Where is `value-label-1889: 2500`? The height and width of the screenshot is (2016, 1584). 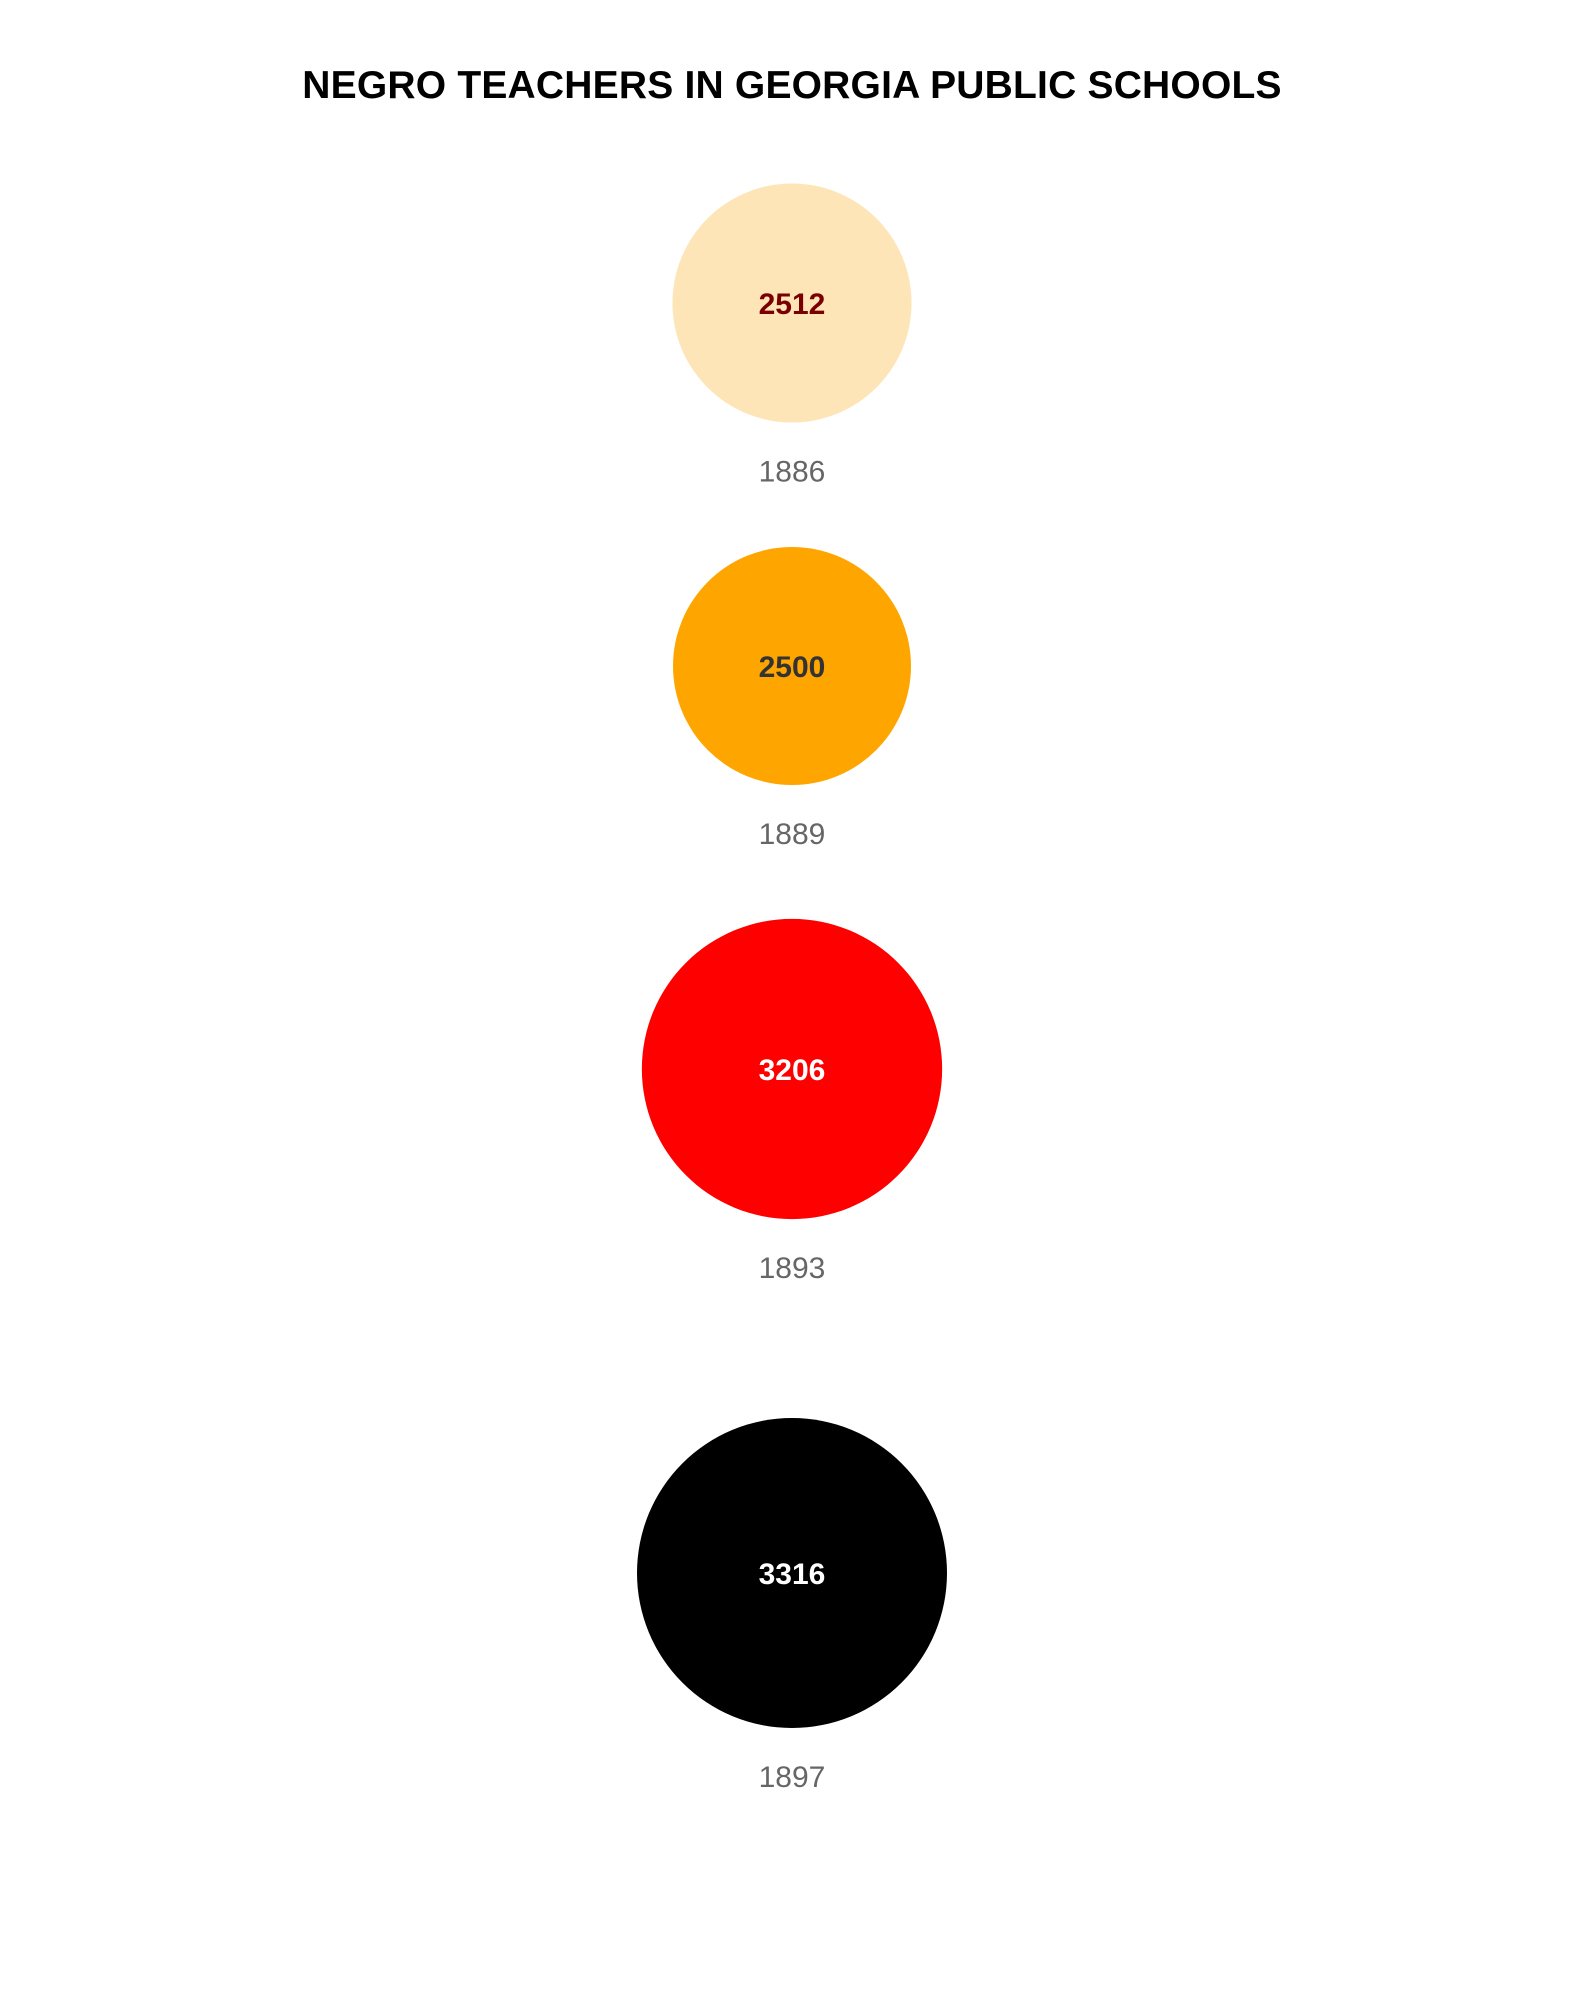
value-label-1889: 2500 is located at coordinates (792, 667).